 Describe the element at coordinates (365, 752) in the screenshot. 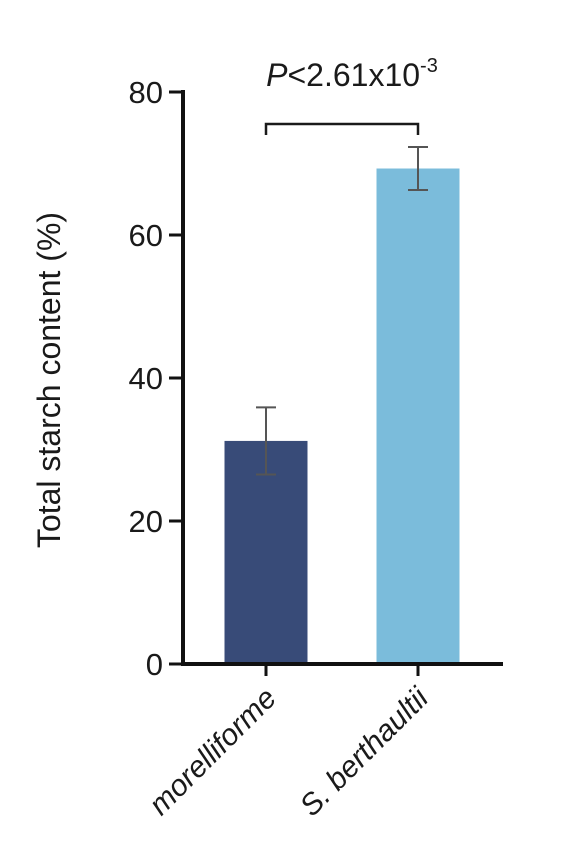

I see `x-tick-label-2: S. berthaultii` at that location.